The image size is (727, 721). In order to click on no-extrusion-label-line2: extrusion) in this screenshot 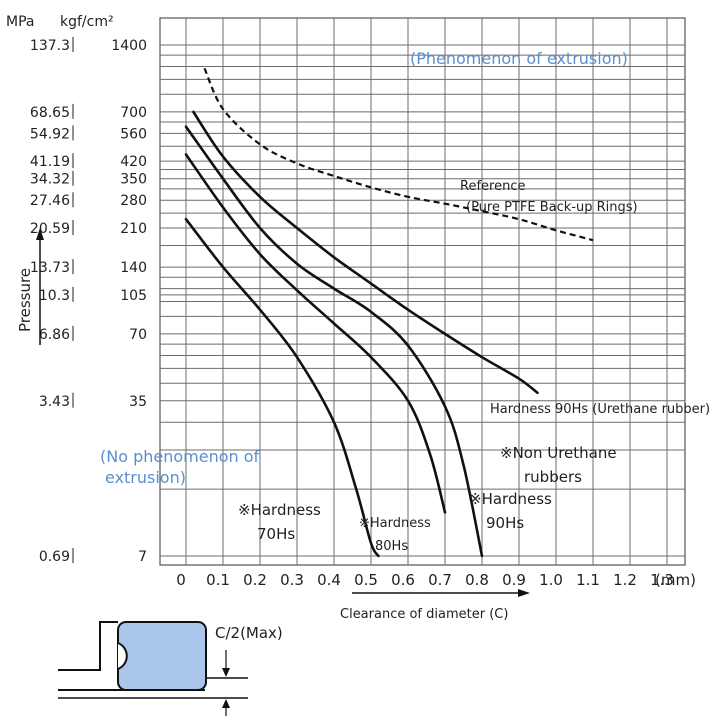, I will do `click(145, 477)`.